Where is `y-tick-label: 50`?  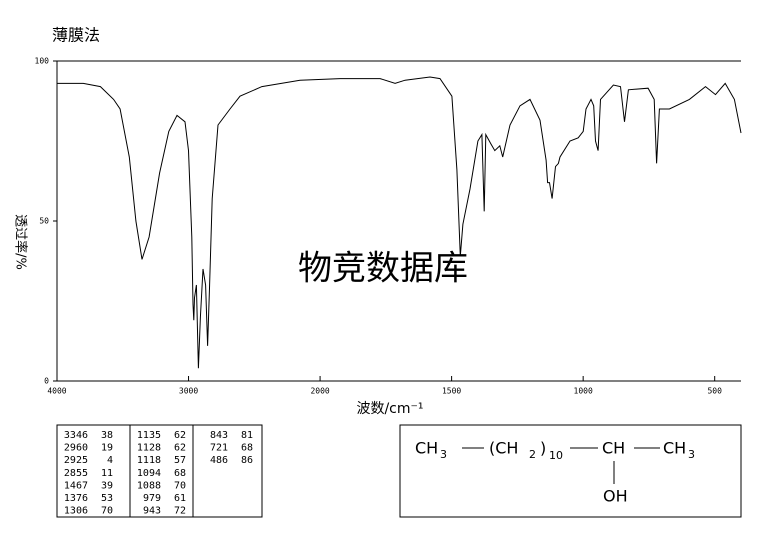
y-tick-label: 50 is located at coordinates (44, 221).